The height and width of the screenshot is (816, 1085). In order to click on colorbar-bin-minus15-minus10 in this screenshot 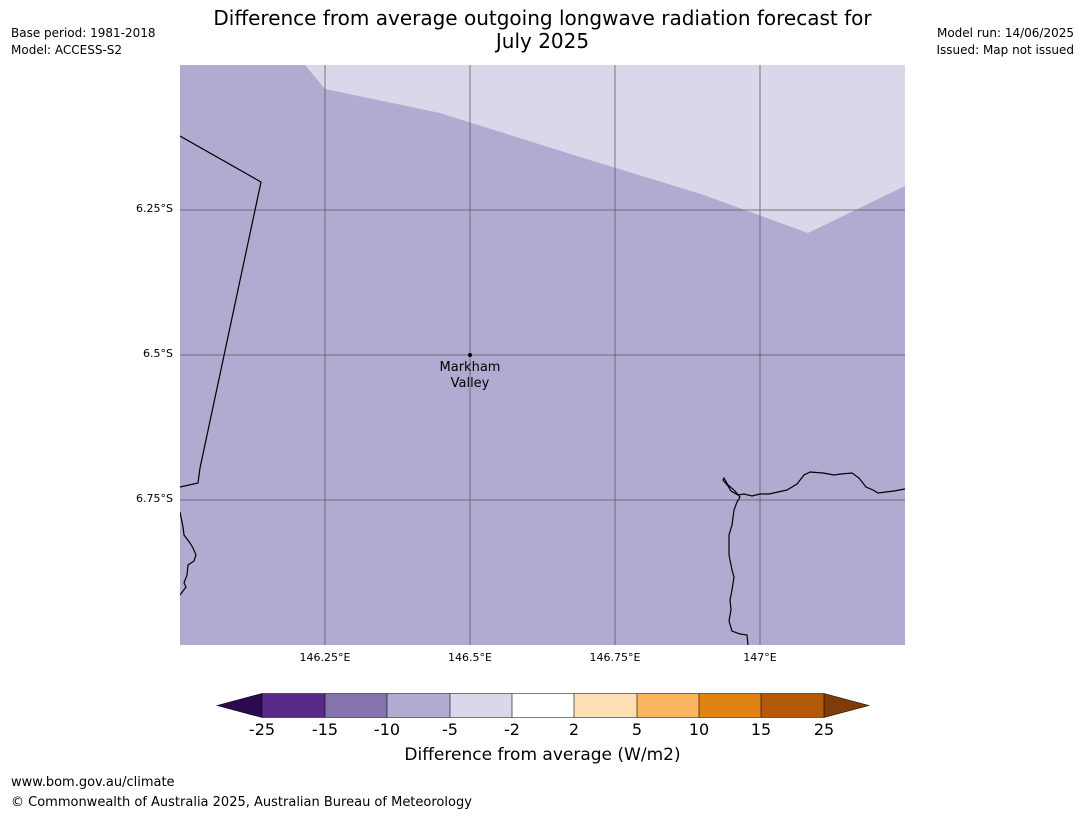, I will do `click(356, 705)`.